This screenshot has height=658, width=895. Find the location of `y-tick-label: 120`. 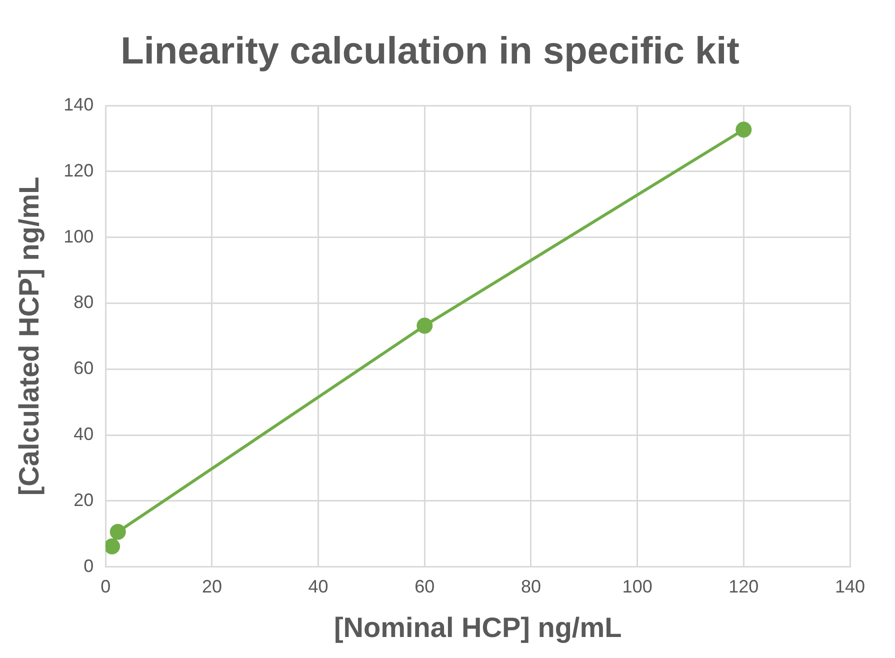

y-tick-label: 120 is located at coordinates (79, 170).